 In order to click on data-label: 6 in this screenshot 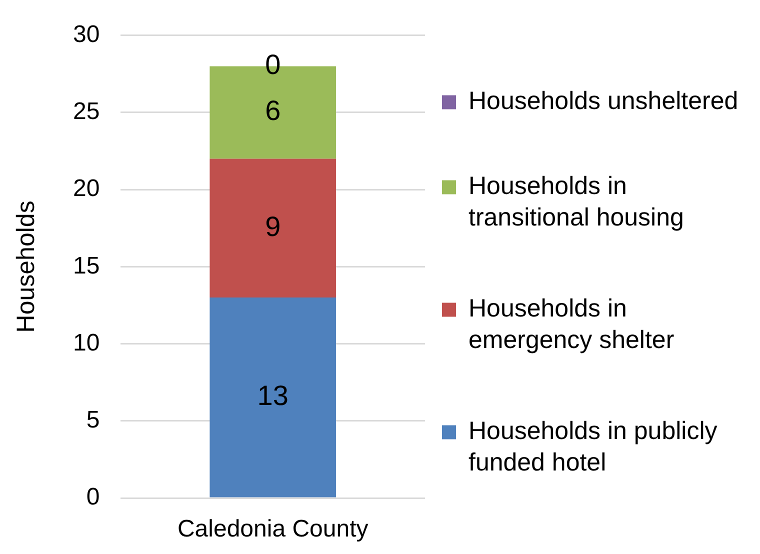, I will do `click(273, 110)`.